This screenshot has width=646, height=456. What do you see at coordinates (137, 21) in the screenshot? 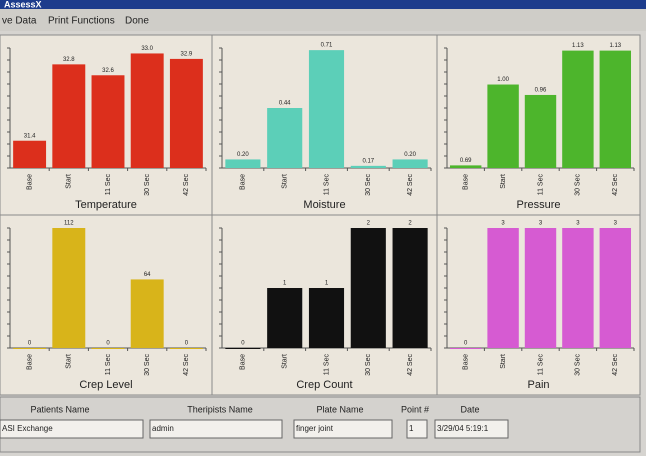
I see `menu-item: Done` at bounding box center [137, 21].